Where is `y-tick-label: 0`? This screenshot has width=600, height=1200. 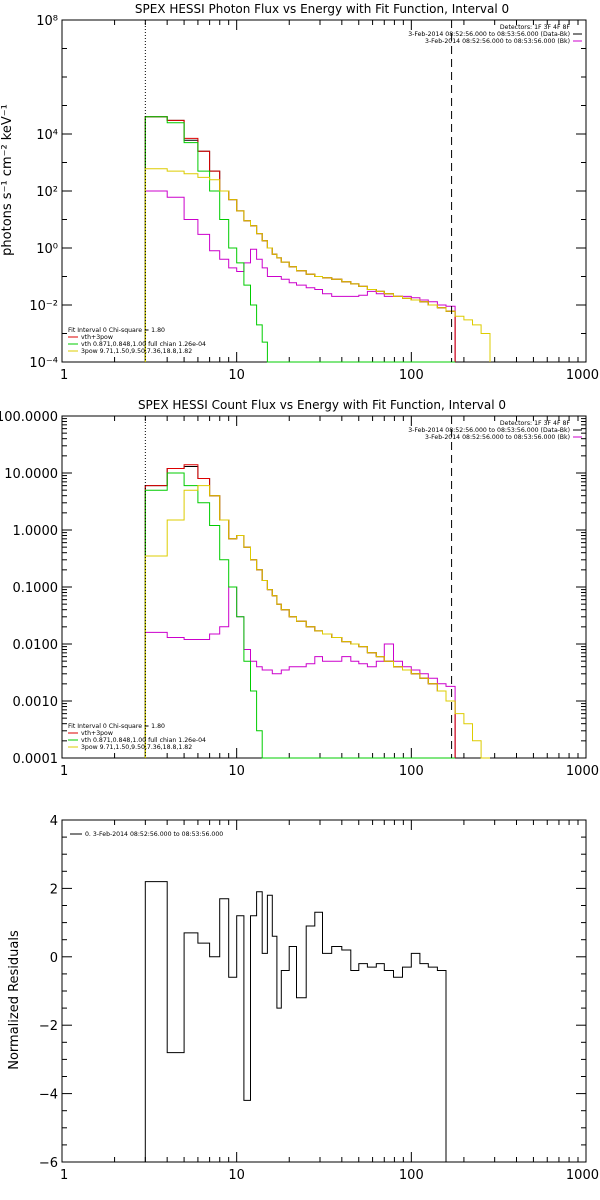
y-tick-label: 0 is located at coordinates (54, 958).